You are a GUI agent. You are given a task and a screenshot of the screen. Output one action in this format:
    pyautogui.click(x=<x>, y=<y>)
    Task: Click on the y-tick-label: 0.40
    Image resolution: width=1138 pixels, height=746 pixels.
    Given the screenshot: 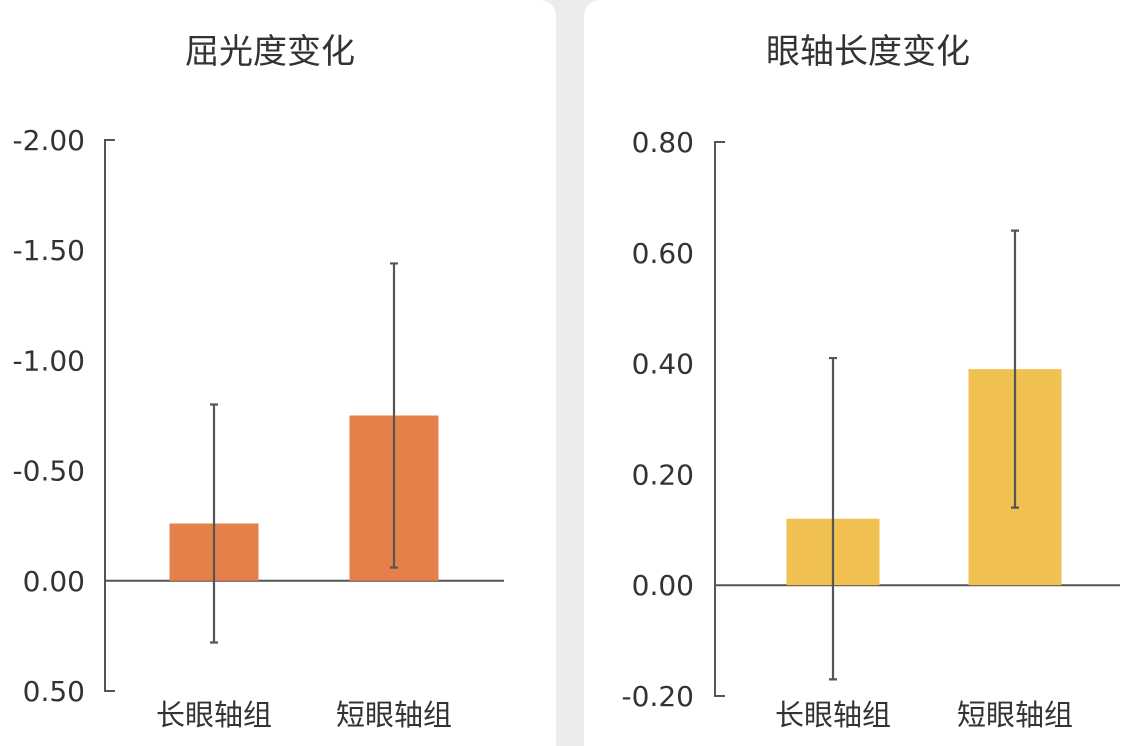 What is the action you would take?
    pyautogui.click(x=663, y=364)
    